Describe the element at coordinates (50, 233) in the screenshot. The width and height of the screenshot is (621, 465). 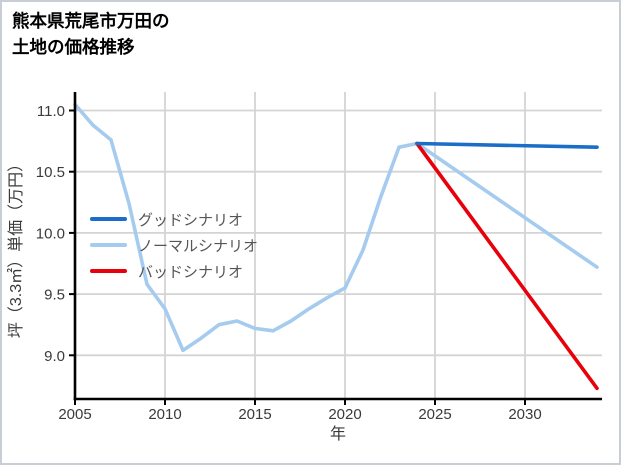
I see `y-tick-label-10: 10.0` at that location.